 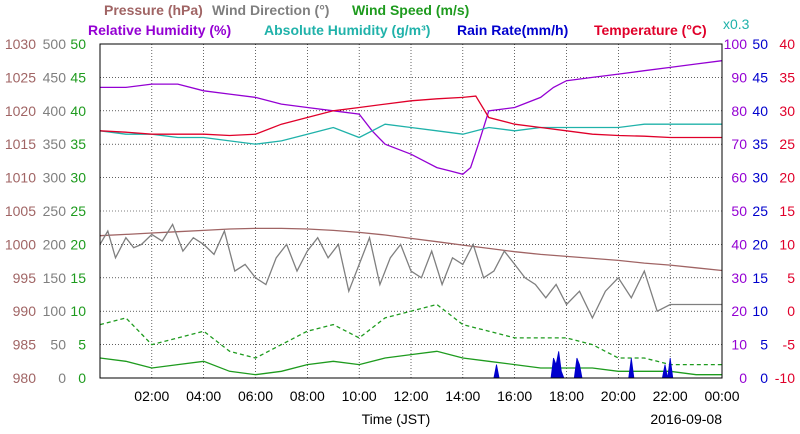 What do you see at coordinates (55, 311) in the screenshot?
I see `y-tick-wind-direction: 100` at bounding box center [55, 311].